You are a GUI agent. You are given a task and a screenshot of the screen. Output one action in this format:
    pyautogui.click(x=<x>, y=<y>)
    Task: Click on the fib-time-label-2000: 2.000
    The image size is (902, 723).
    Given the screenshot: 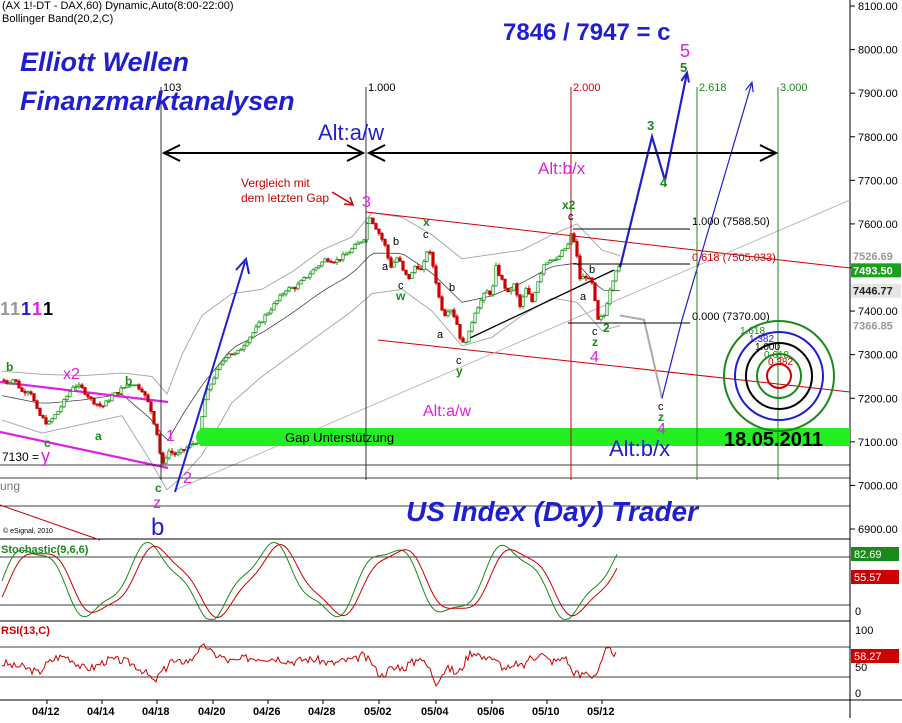 What is the action you would take?
    pyautogui.click(x=587, y=88)
    